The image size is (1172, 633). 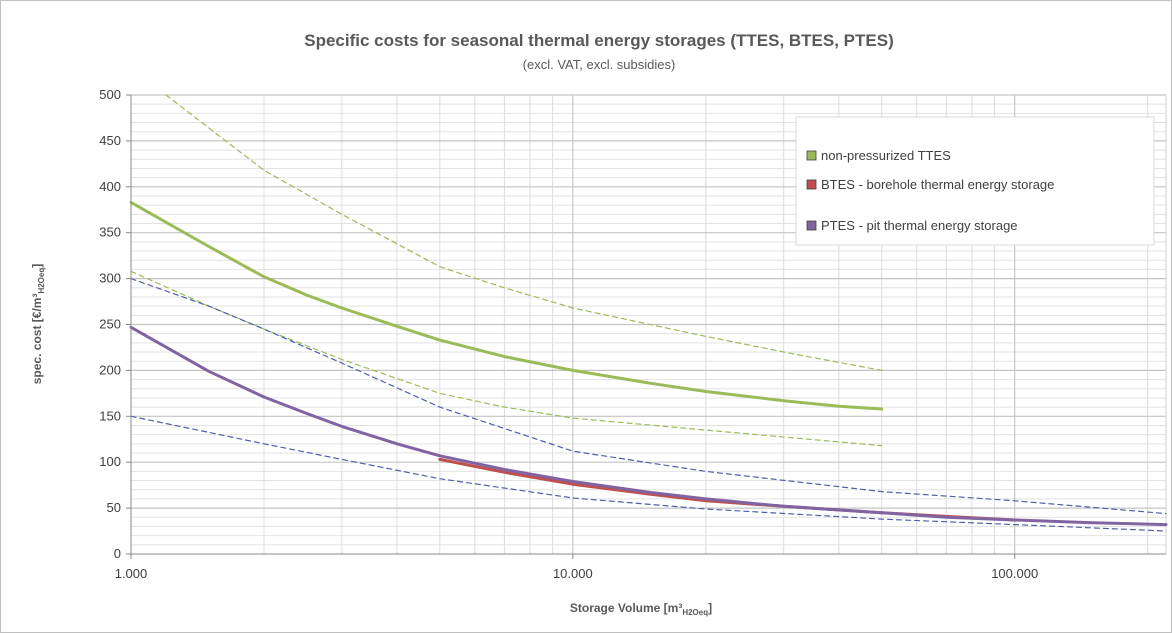 I want to click on legend-label-btes: BTES - borehole thermal energy storage, so click(x=937, y=184).